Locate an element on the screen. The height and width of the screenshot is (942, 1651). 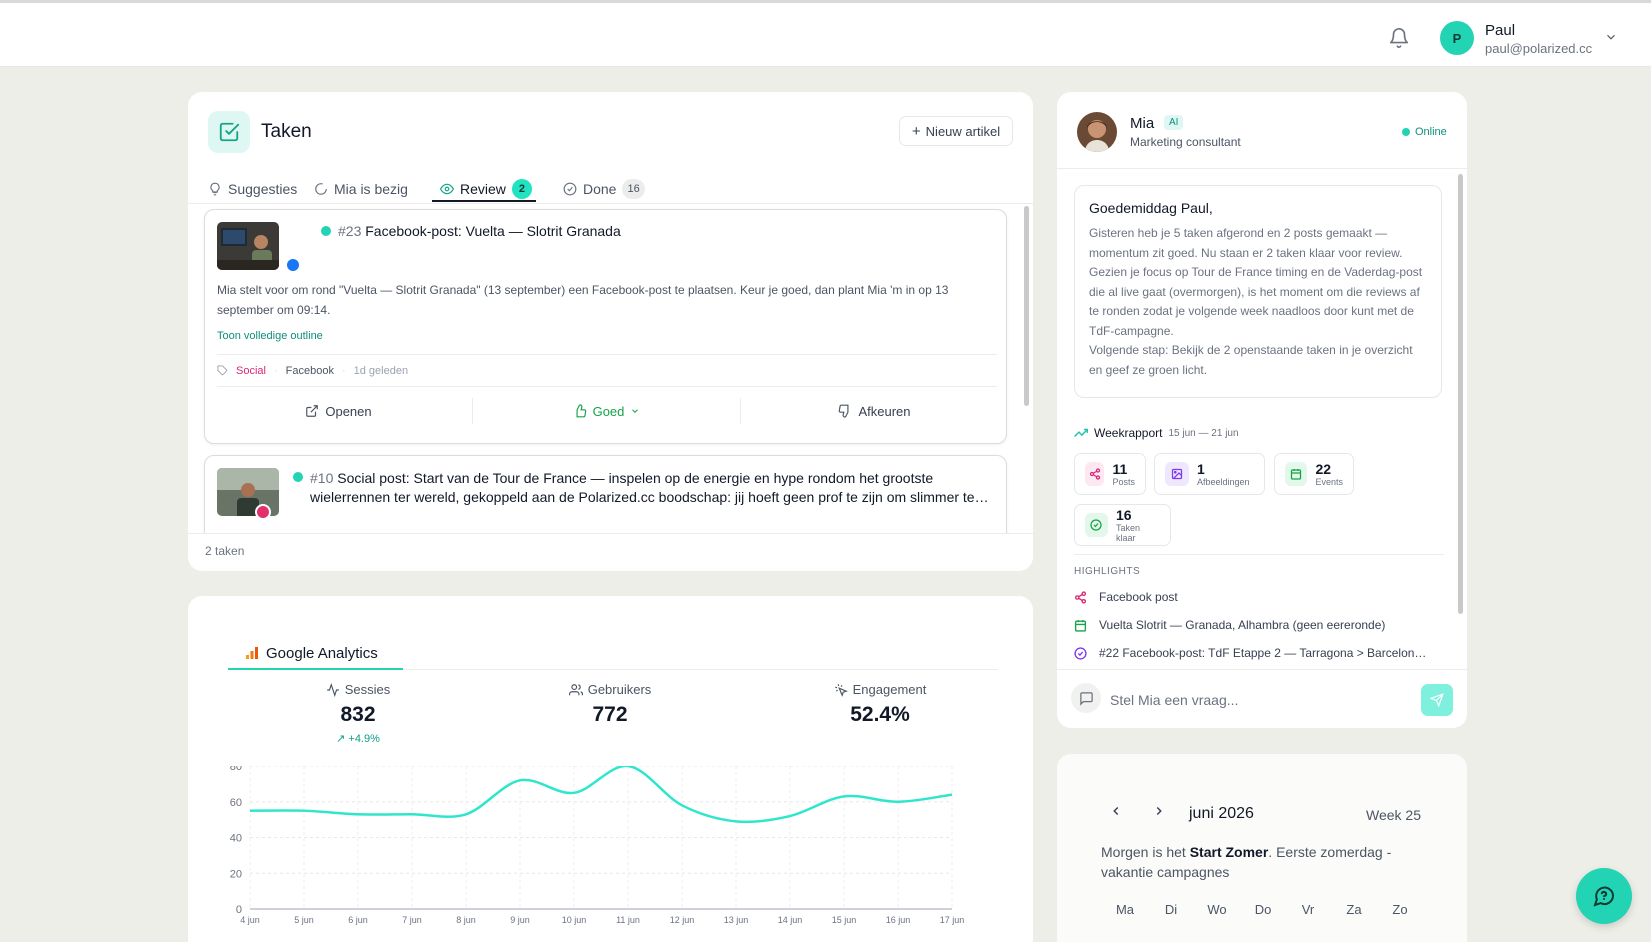
metric-sessions: Sessies 832 ↗ +4.9% is located at coordinates (358, 713).